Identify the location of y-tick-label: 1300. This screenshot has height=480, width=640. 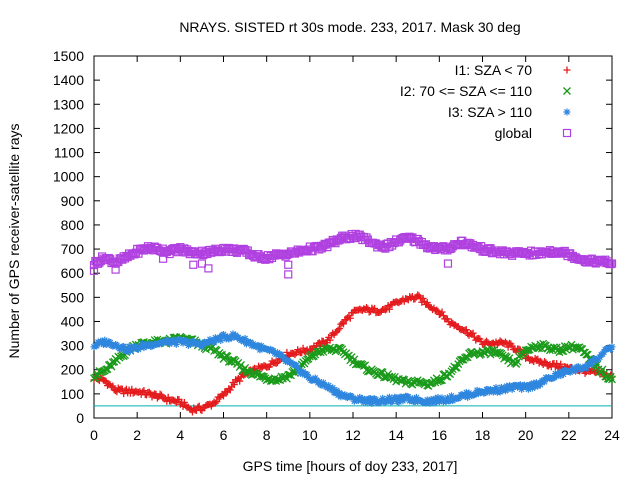
(68, 104).